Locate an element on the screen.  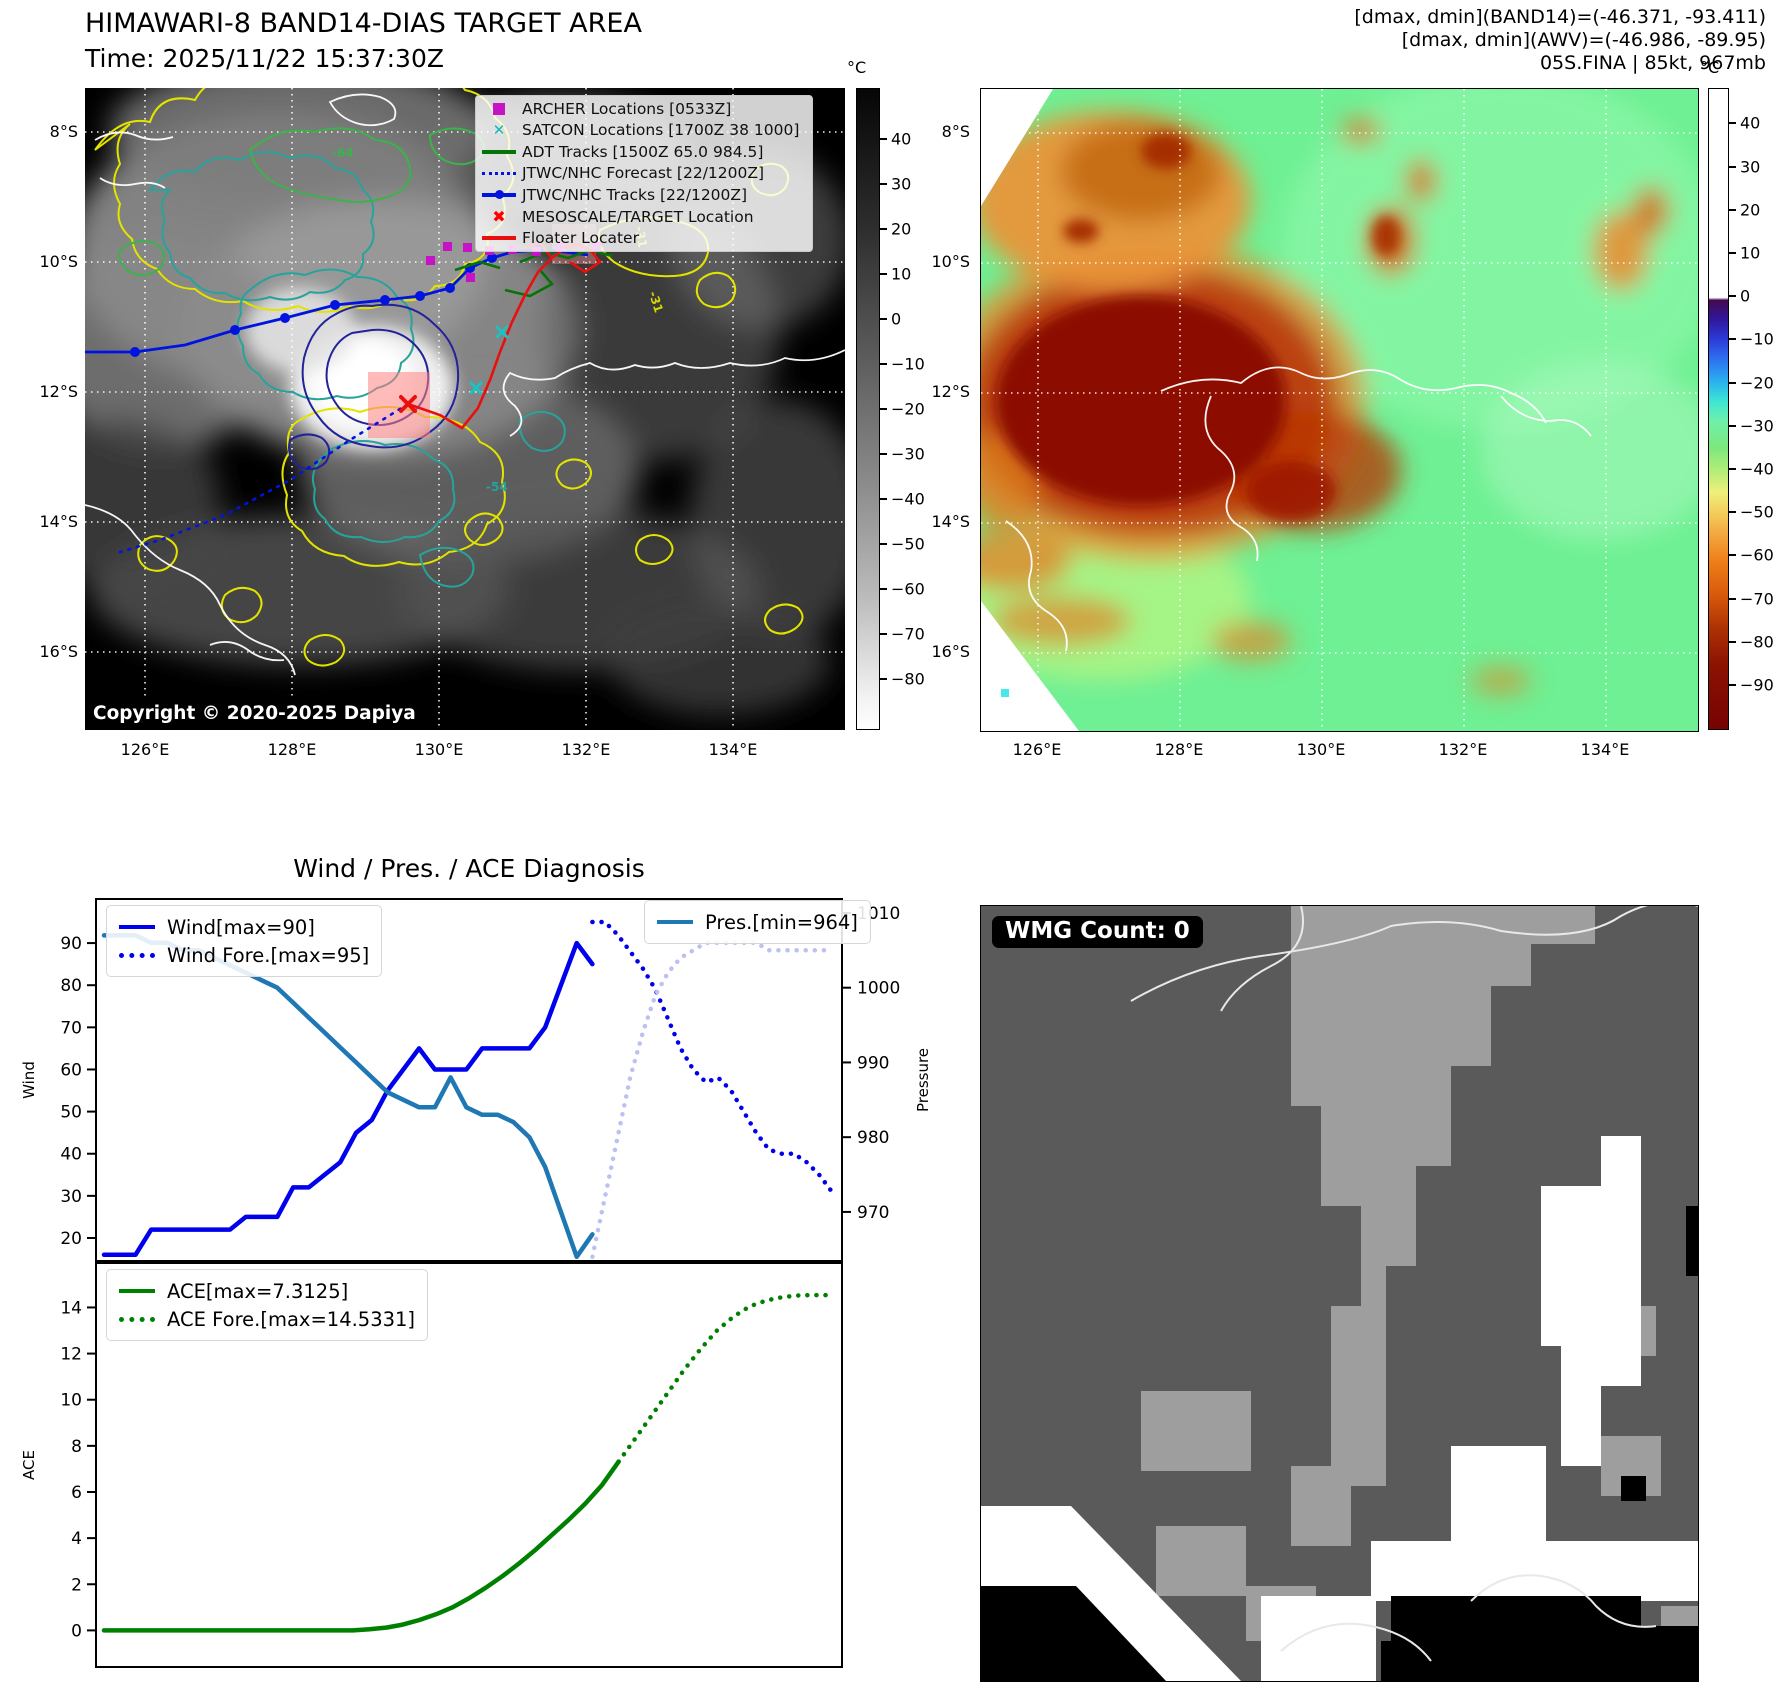
pressure-line-icon is located at coordinates (675, 922).